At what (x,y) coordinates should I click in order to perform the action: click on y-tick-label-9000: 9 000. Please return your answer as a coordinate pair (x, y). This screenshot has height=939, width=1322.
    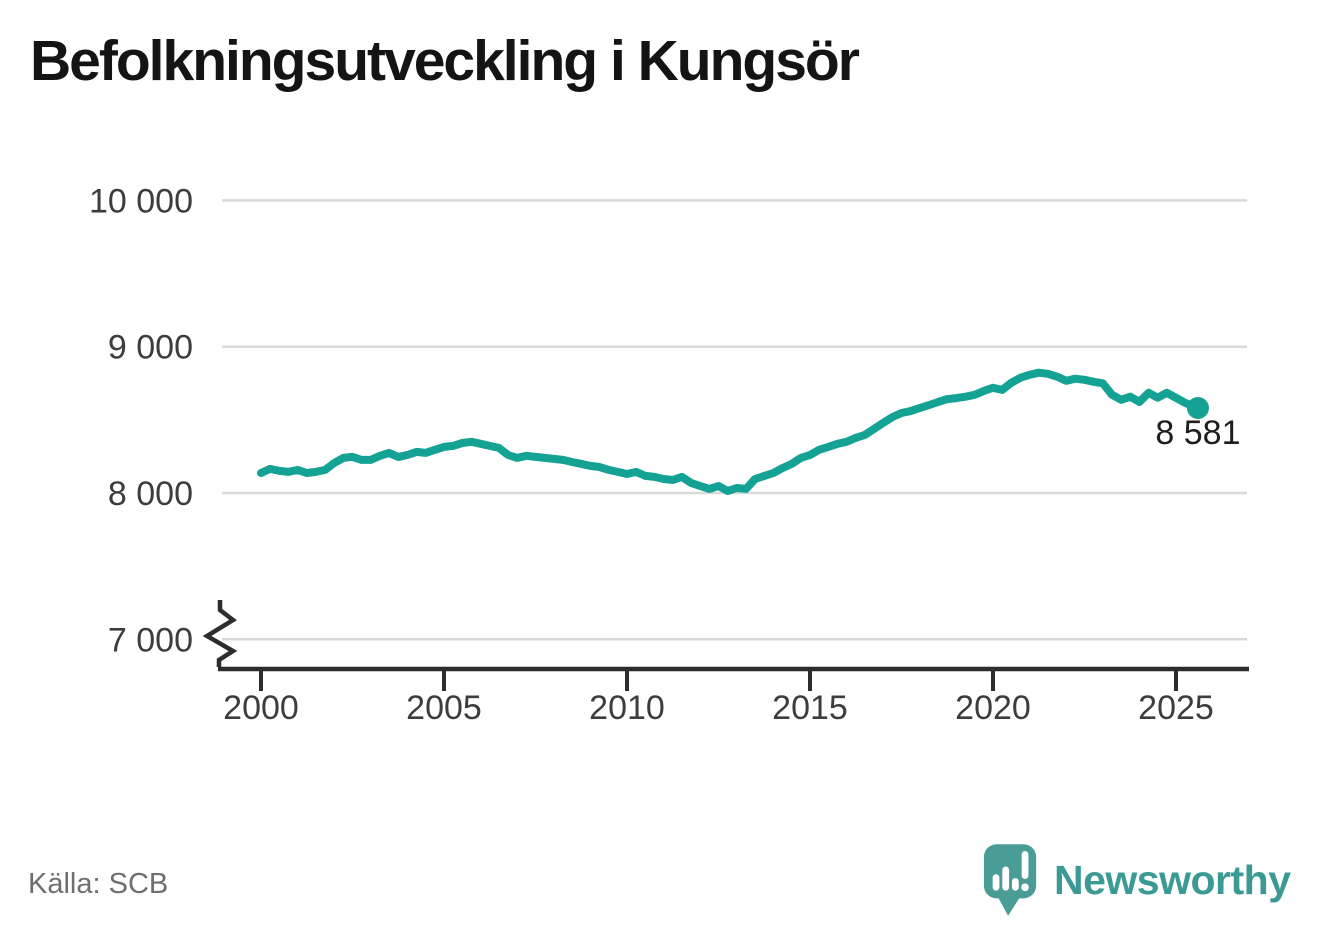
    Looking at the image, I should click on (150, 348).